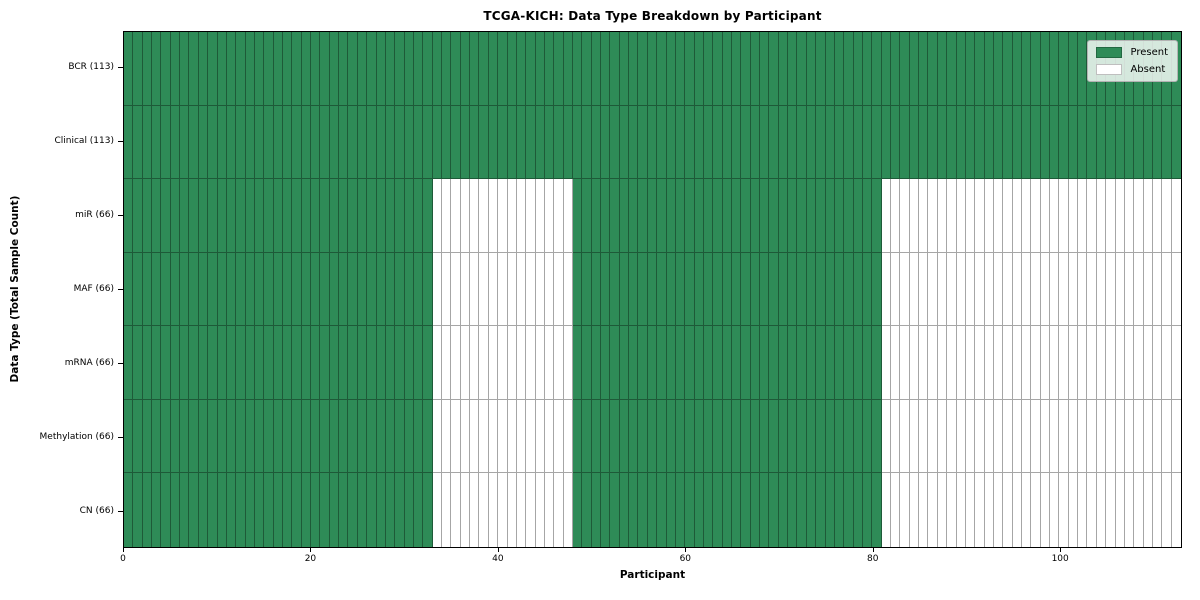 This screenshot has width=1200, height=600. What do you see at coordinates (84, 141) in the screenshot?
I see `y-tick-label-clinical: Clinical (113)` at bounding box center [84, 141].